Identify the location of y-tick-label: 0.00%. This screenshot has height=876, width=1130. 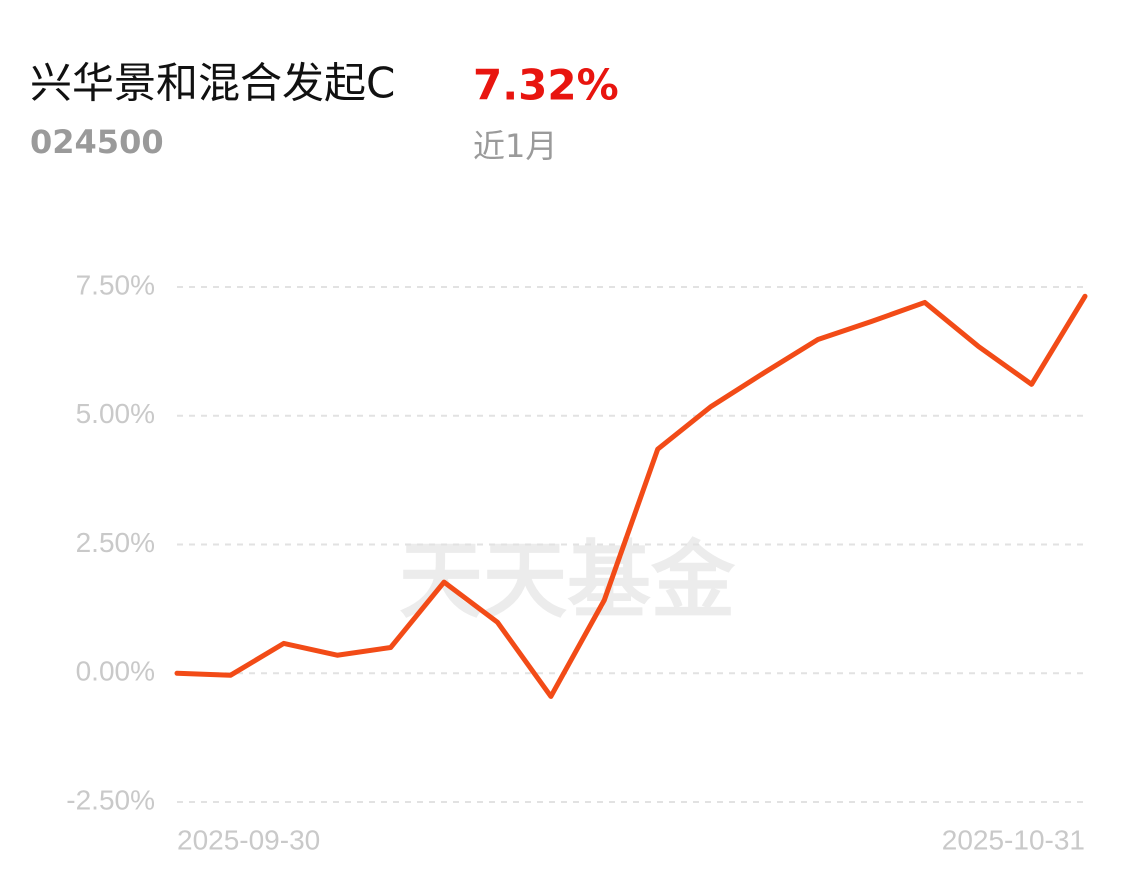
(115, 671).